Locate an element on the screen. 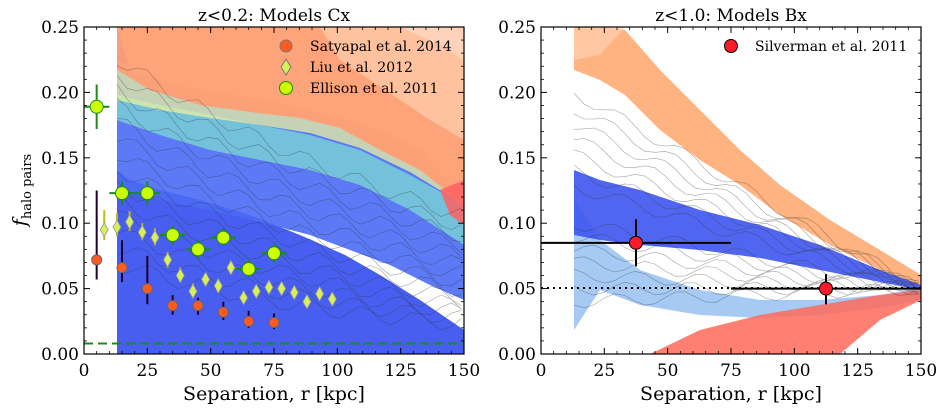  x-tick-label-R-1: 25 is located at coordinates (605, 371).